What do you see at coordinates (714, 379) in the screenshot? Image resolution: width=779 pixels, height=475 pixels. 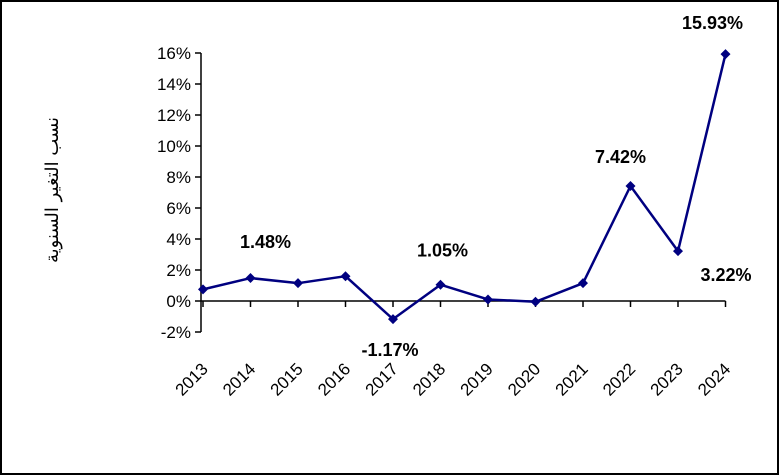 I see `x-tick-label: 2024` at bounding box center [714, 379].